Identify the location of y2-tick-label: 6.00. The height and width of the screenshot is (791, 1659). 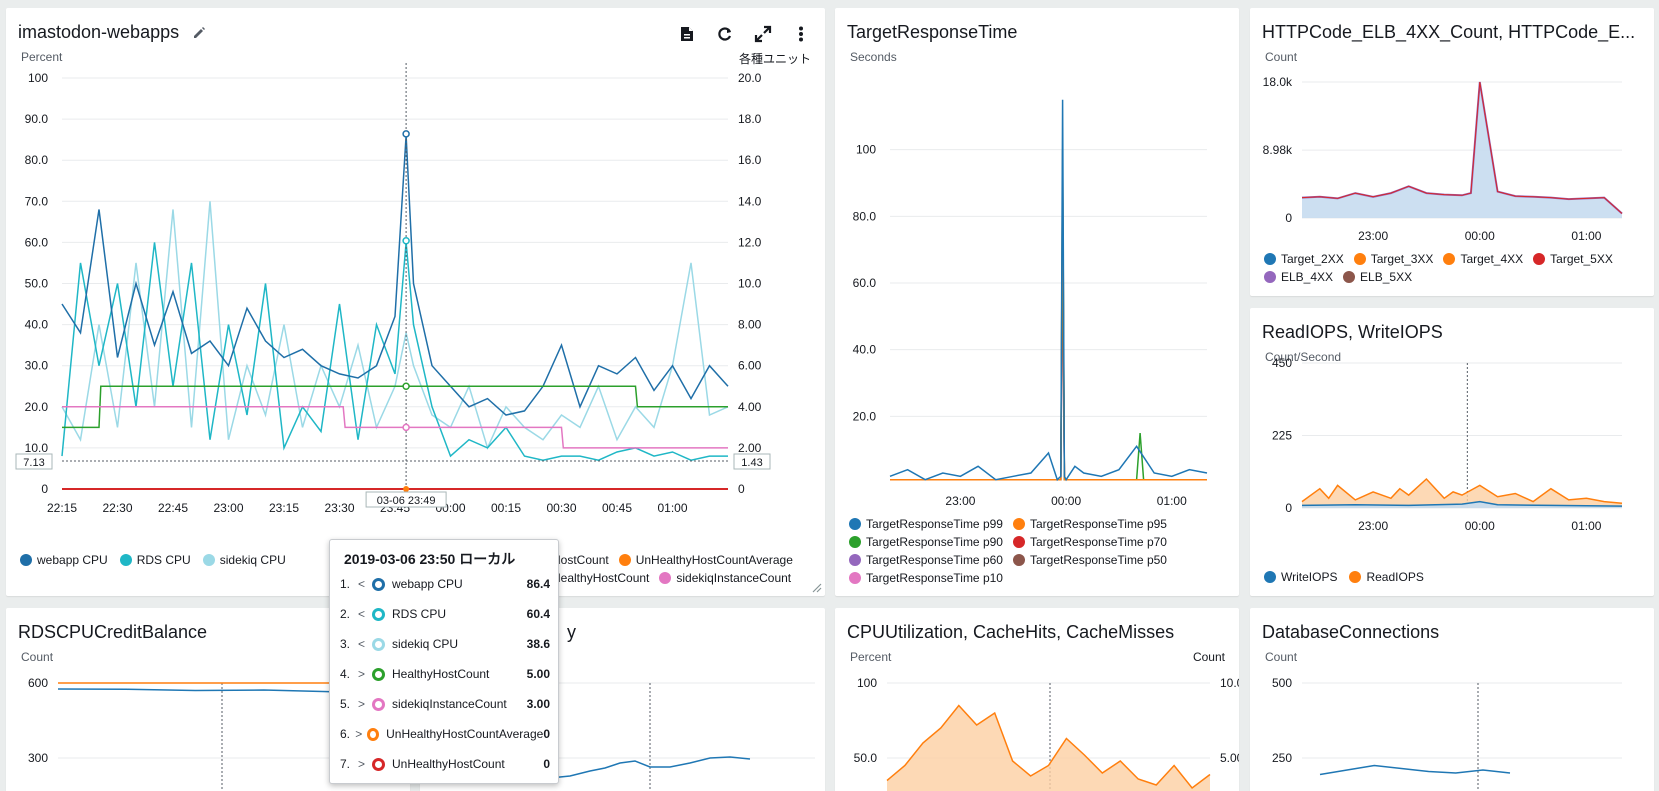
(750, 366).